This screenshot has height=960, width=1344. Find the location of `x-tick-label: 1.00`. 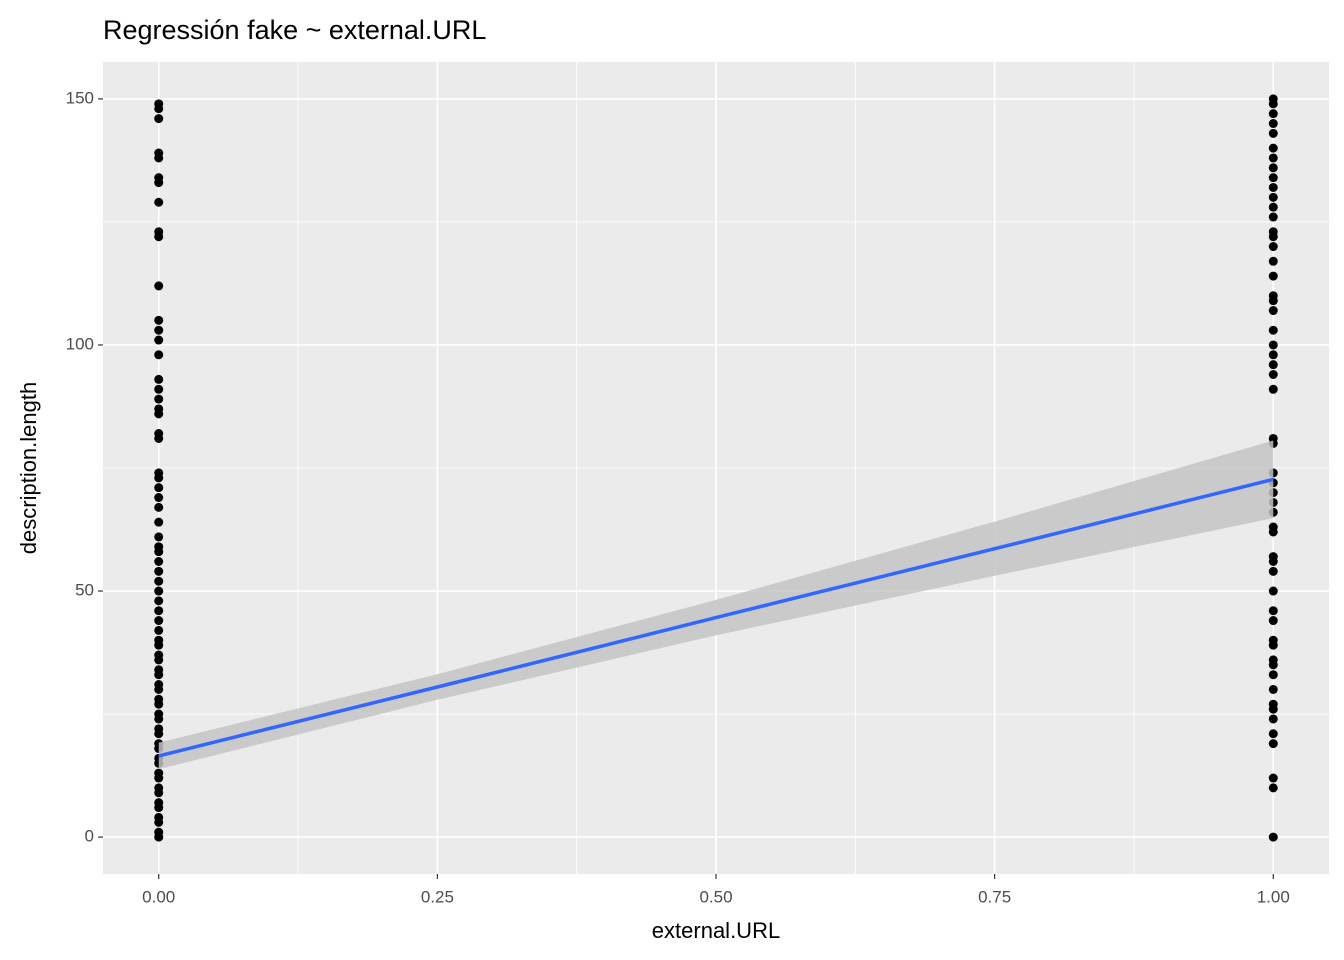

x-tick-label: 1.00 is located at coordinates (1273, 896).